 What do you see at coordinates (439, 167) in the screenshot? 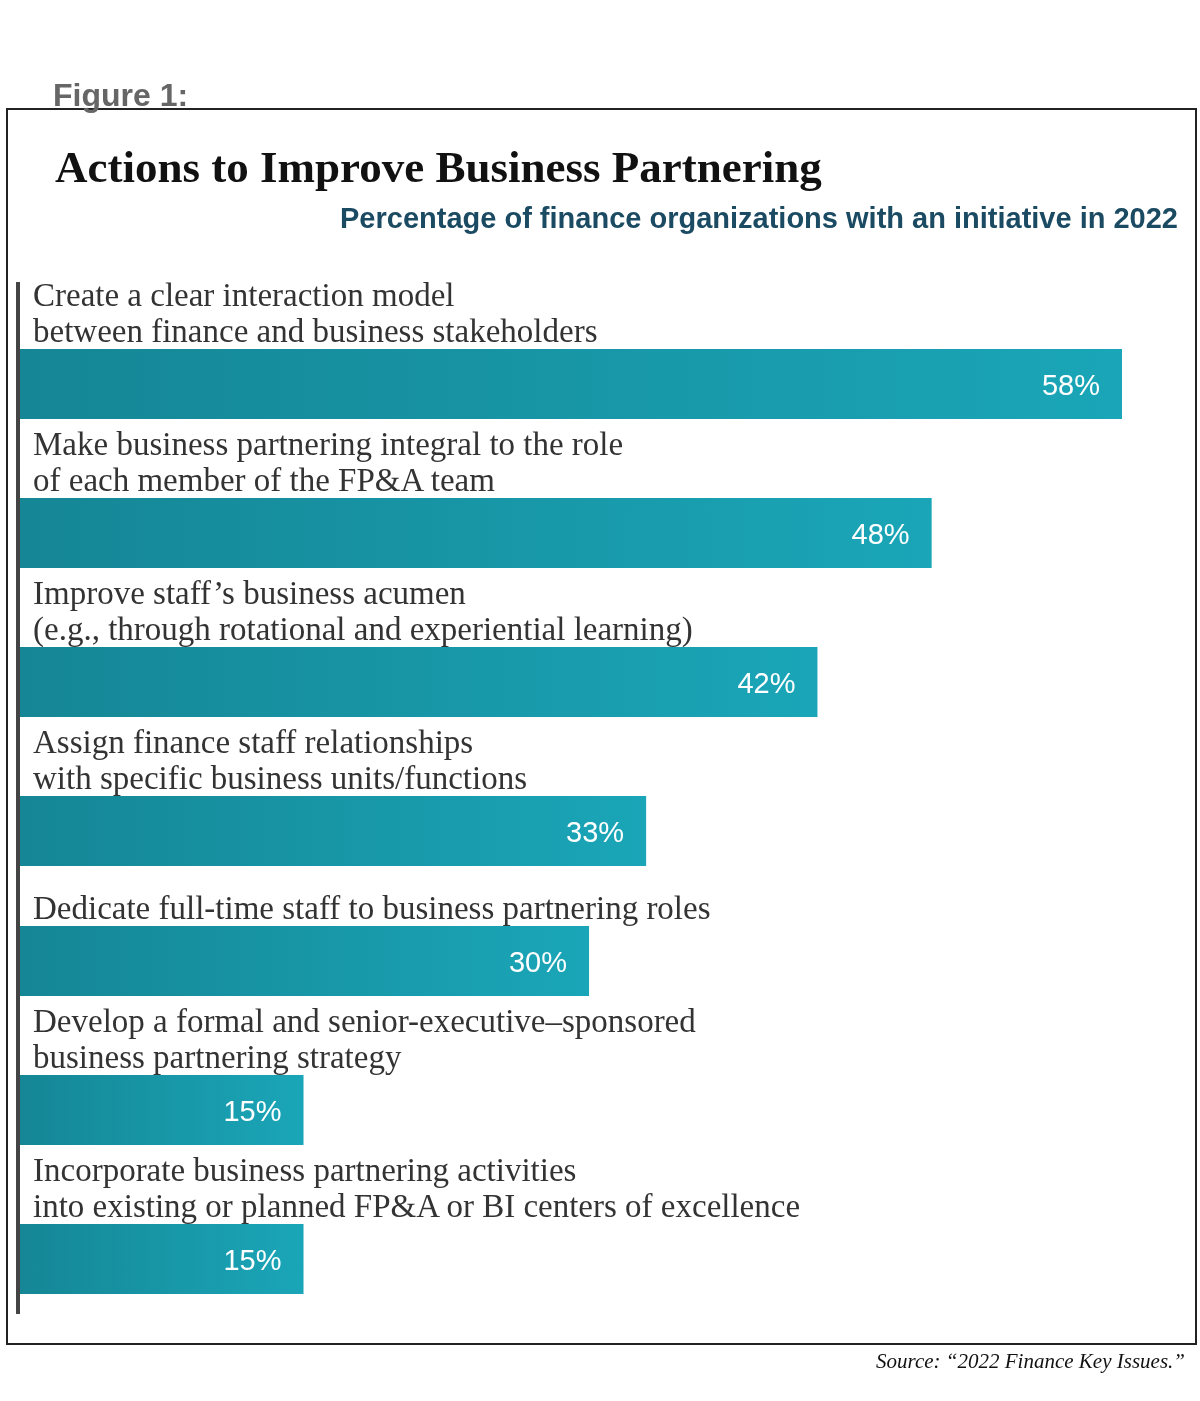
I see `chart-title: Actions to Improve Business Partnering` at bounding box center [439, 167].